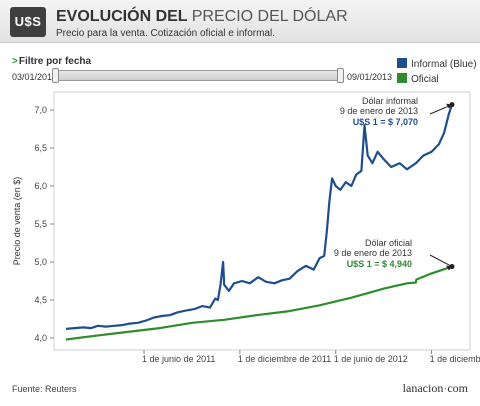 Image resolution: width=480 pixels, height=406 pixels. What do you see at coordinates (340, 75) in the screenshot?
I see `slider-handle-end` at bounding box center [340, 75].